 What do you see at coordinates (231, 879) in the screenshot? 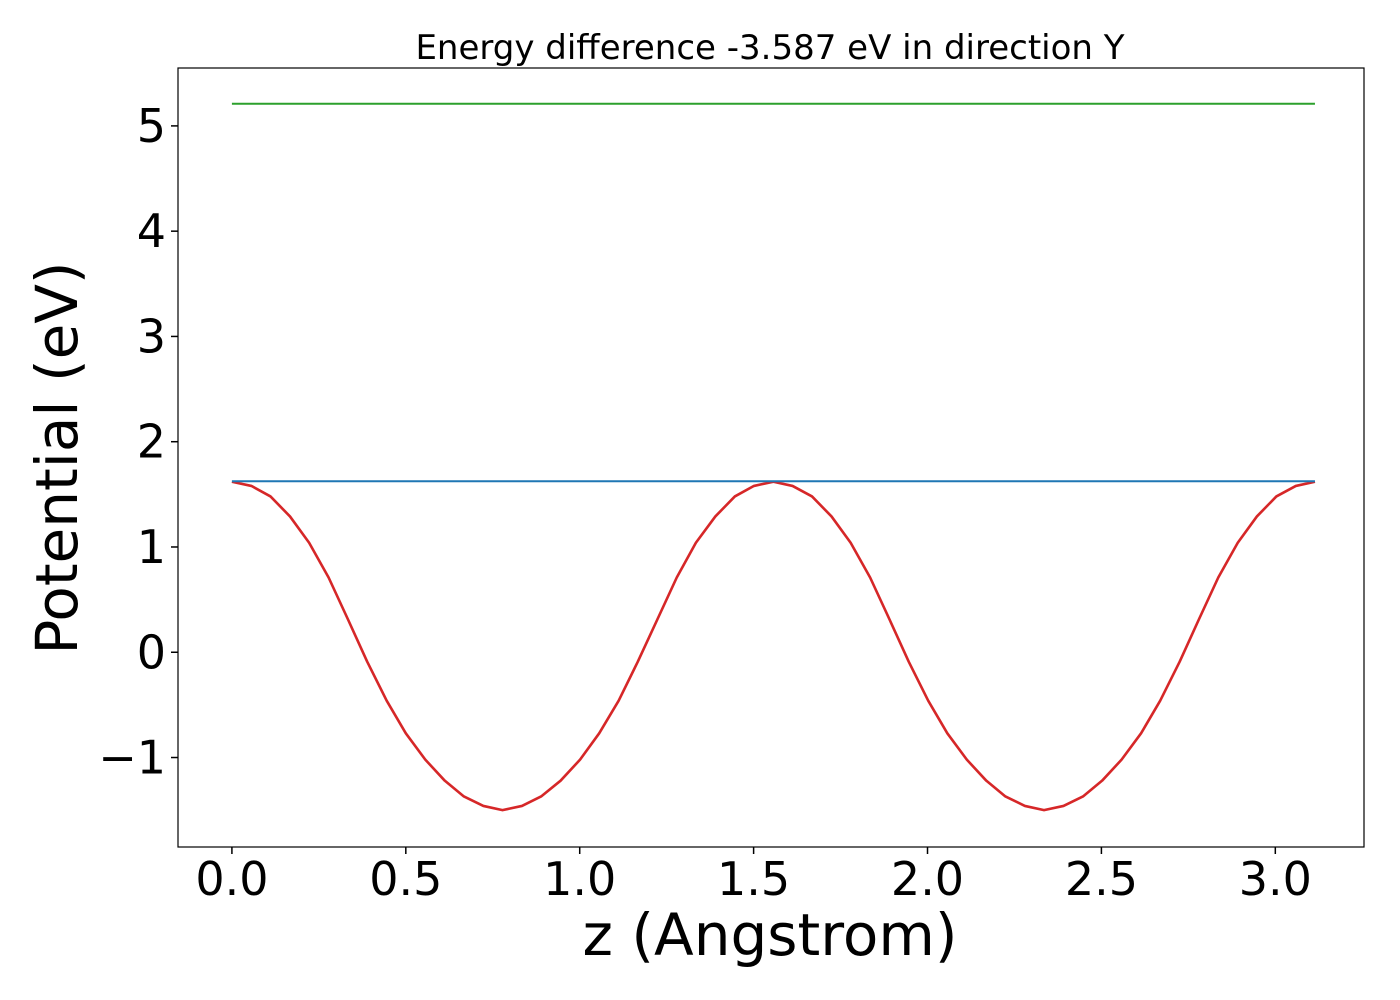
I see `x-tick-label: 0.0` at bounding box center [231, 879].